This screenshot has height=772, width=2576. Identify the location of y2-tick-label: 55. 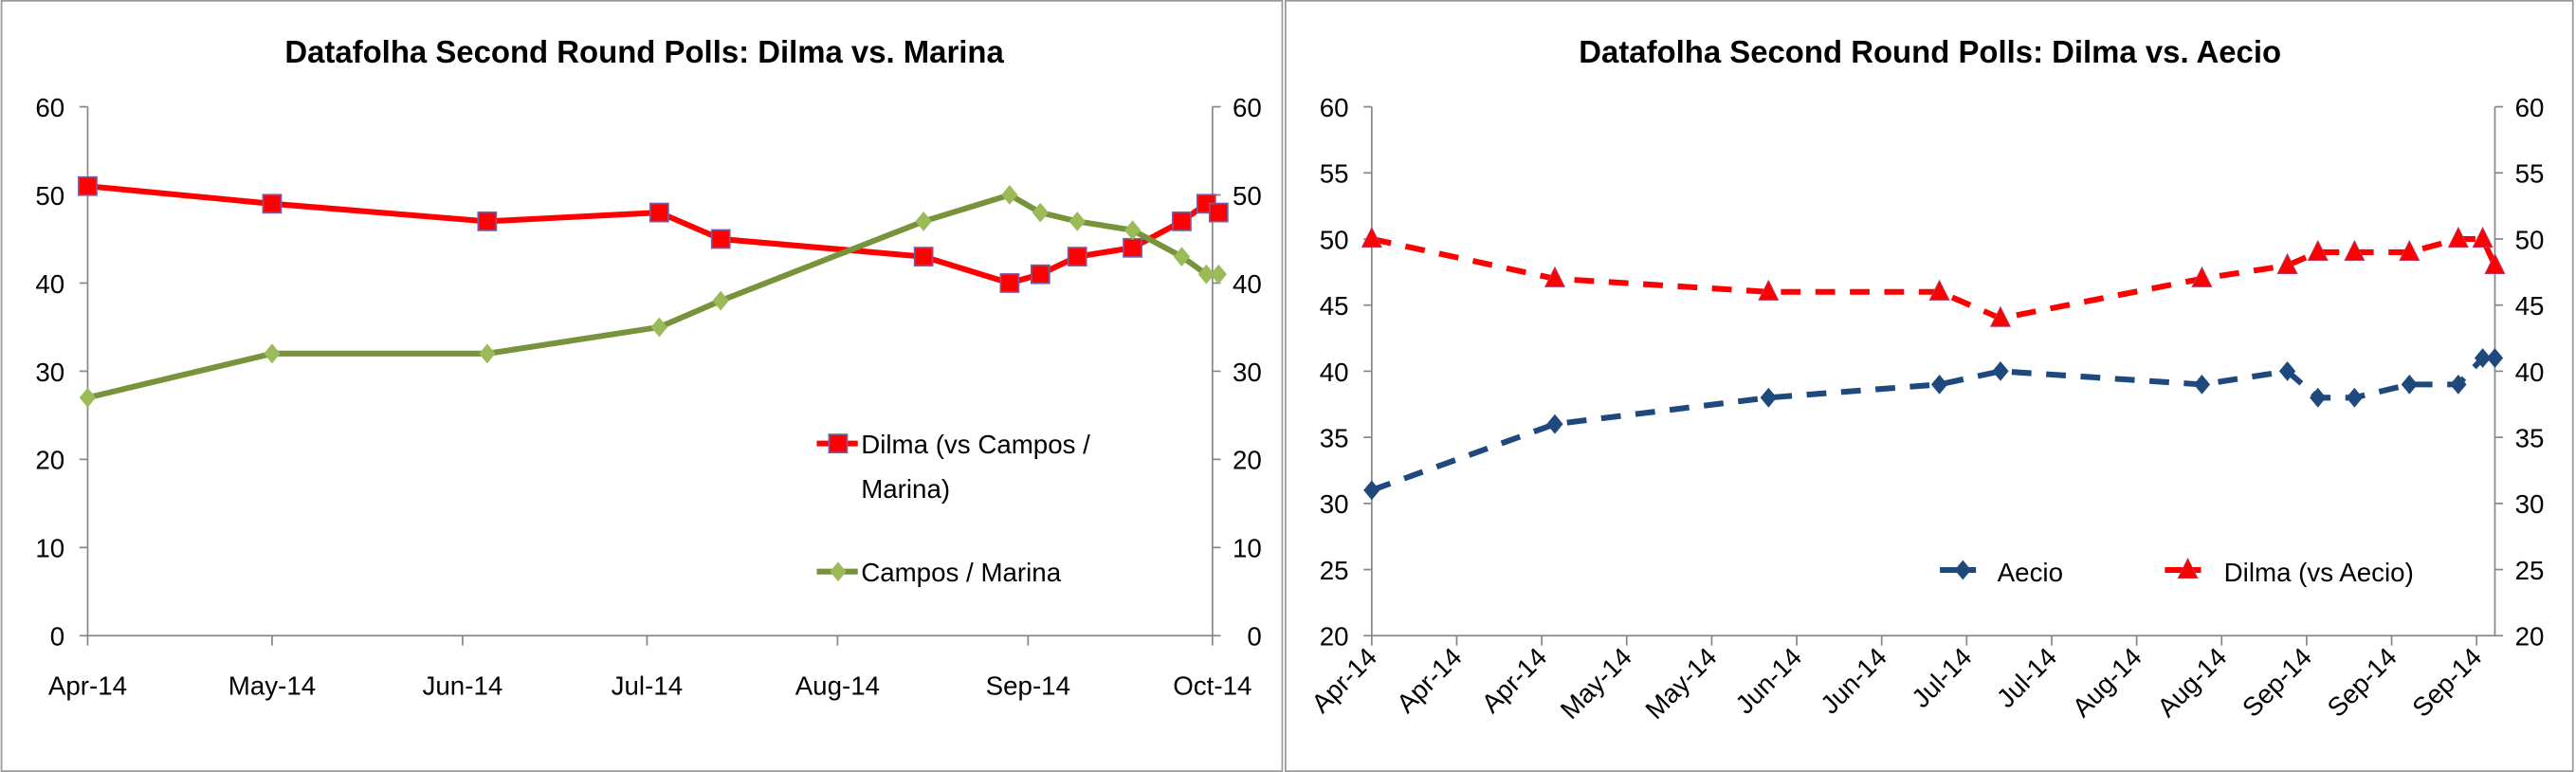
(2530, 174).